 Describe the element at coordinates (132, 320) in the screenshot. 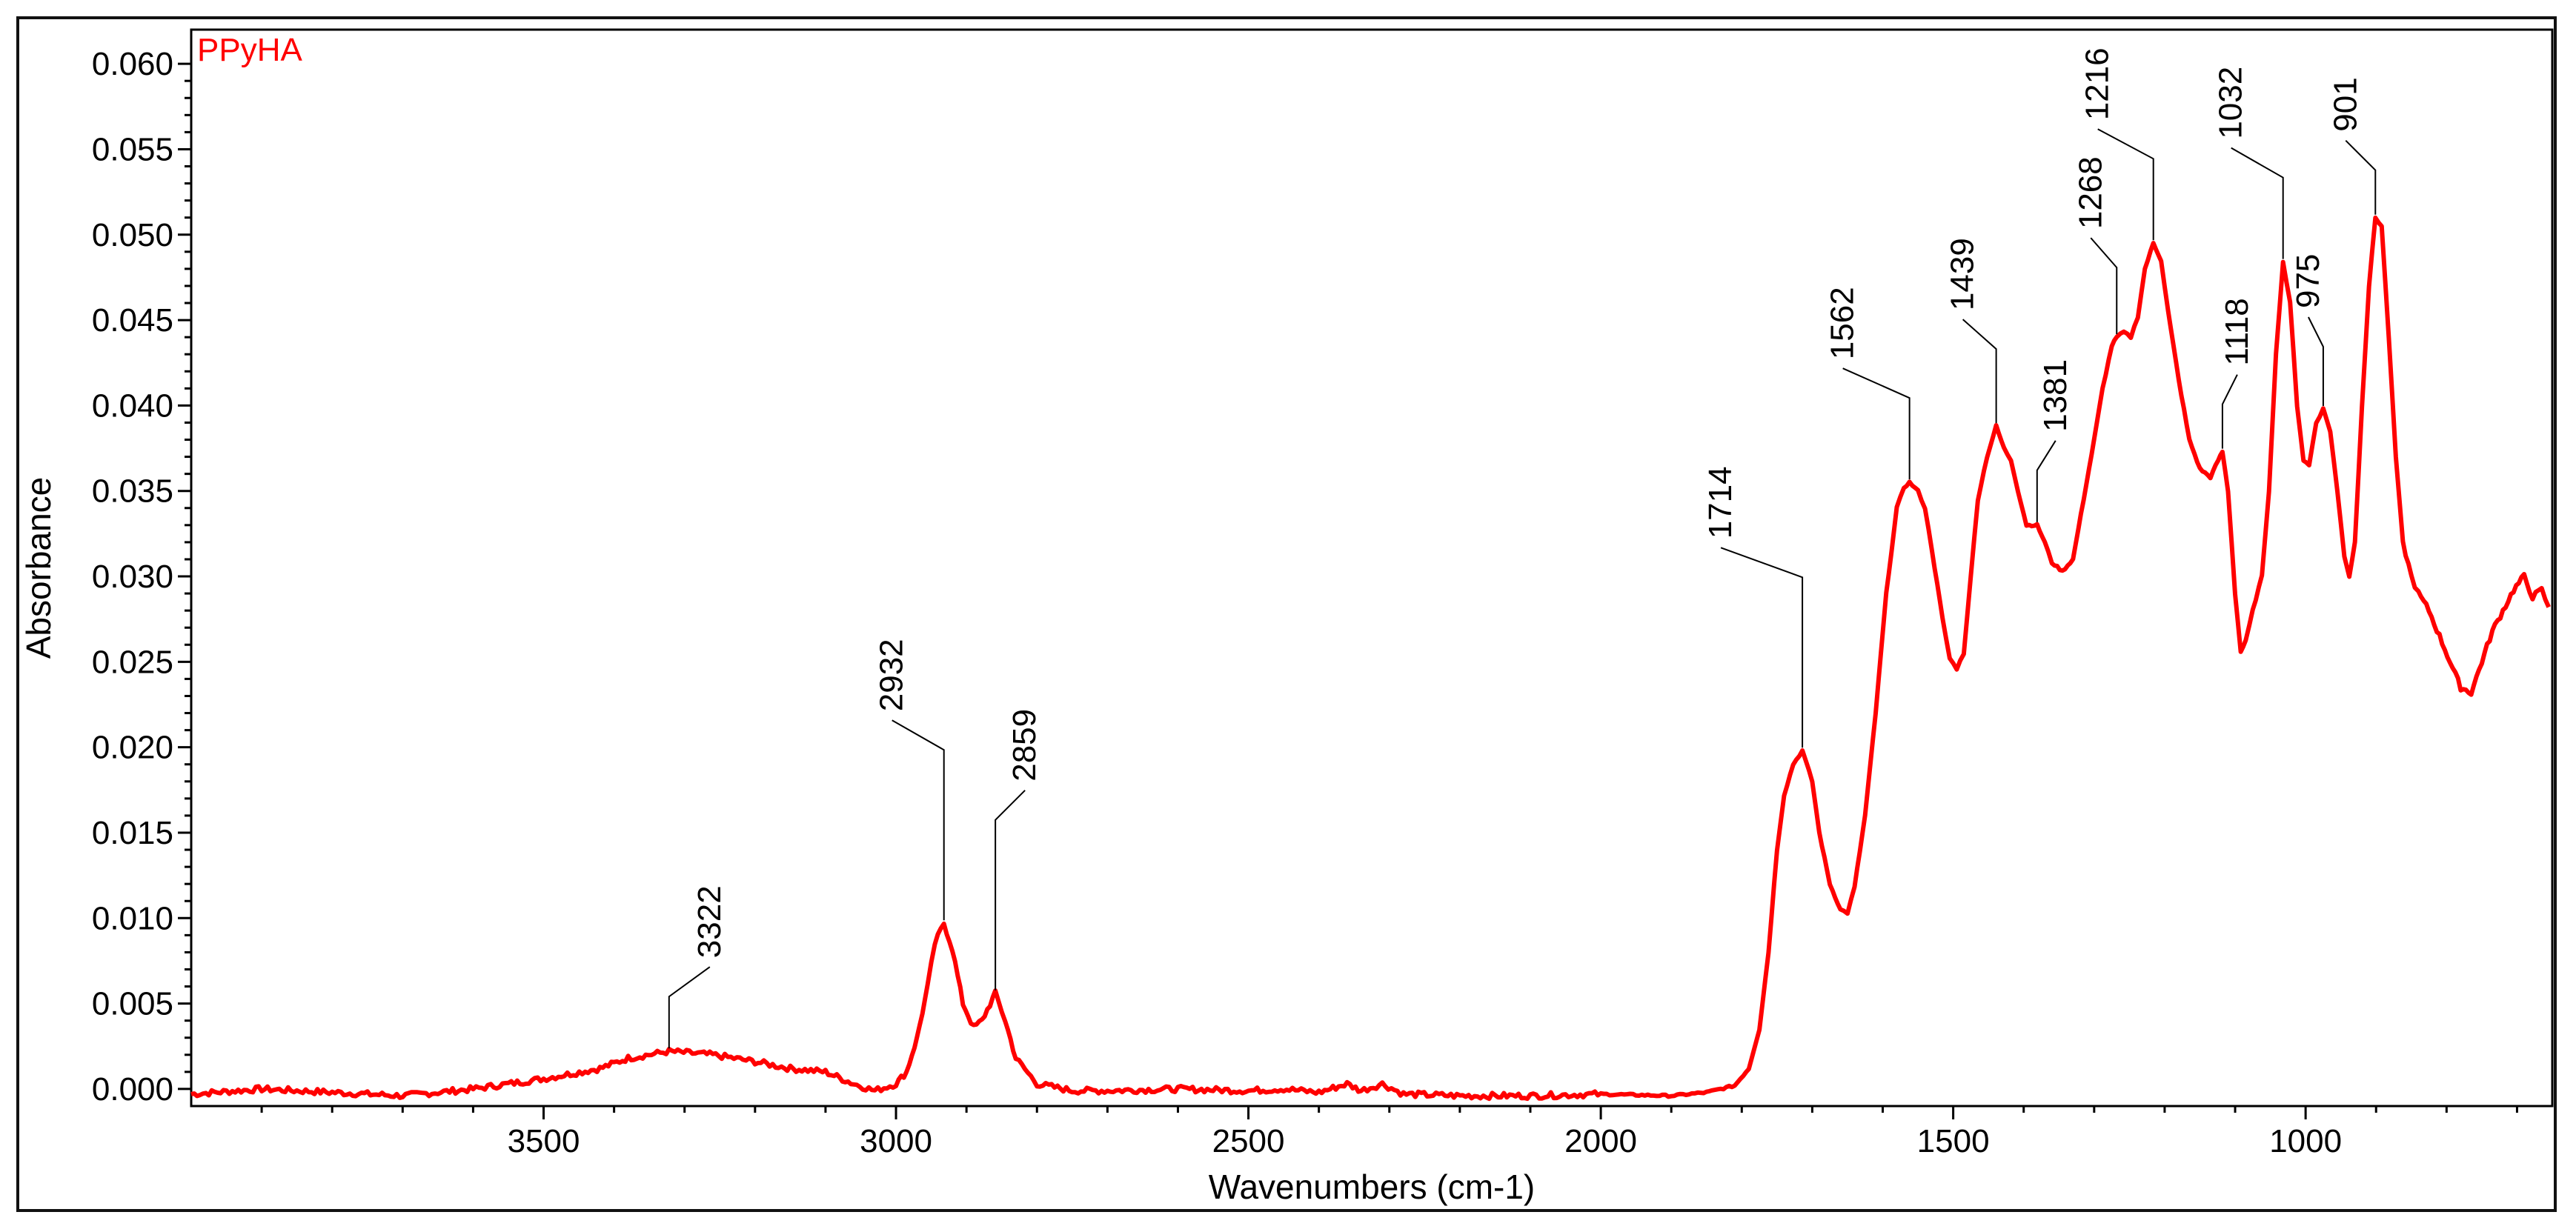

I see `y-tick-label: 0.045` at that location.